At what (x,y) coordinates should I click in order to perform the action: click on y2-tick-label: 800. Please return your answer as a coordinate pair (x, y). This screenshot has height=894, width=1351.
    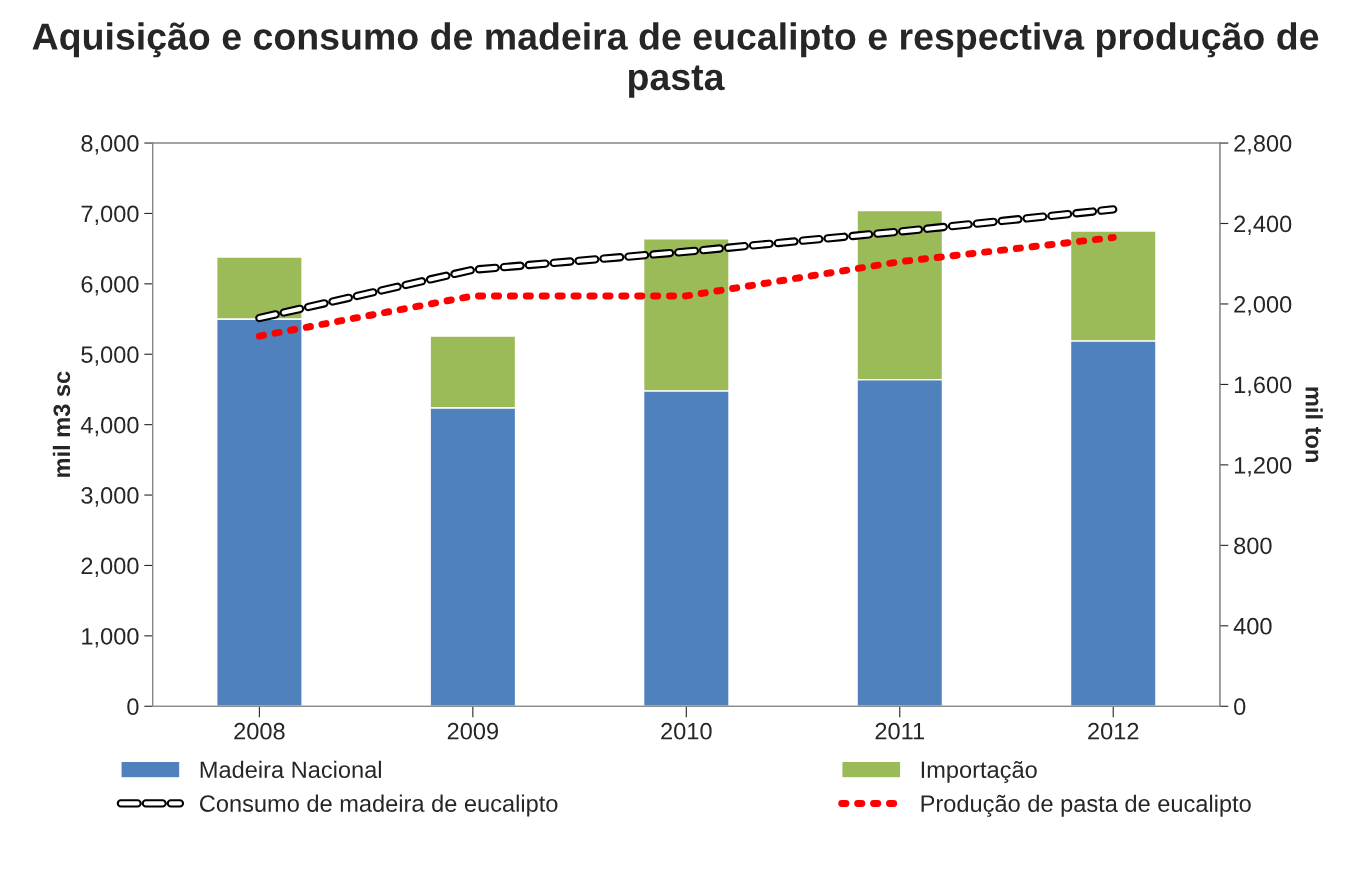
    Looking at the image, I should click on (1253, 546).